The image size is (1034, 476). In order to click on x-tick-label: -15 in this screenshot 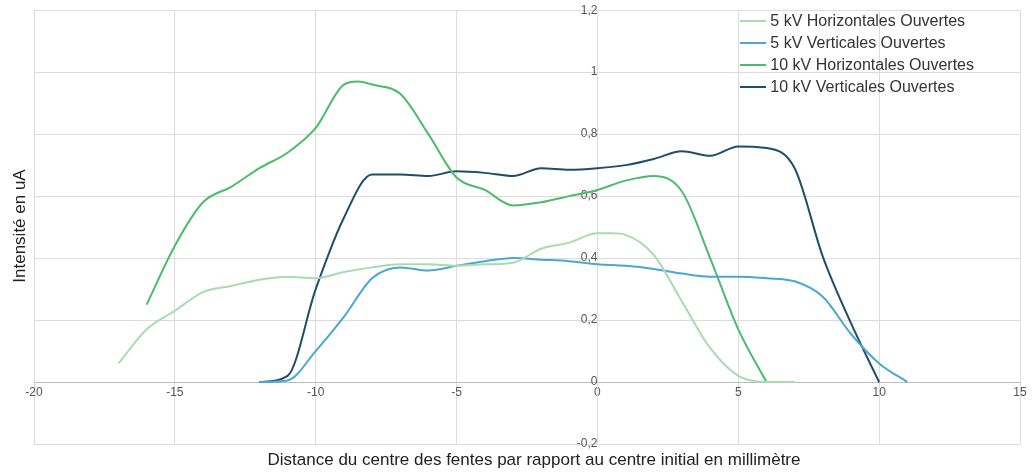, I will do `click(175, 391)`.